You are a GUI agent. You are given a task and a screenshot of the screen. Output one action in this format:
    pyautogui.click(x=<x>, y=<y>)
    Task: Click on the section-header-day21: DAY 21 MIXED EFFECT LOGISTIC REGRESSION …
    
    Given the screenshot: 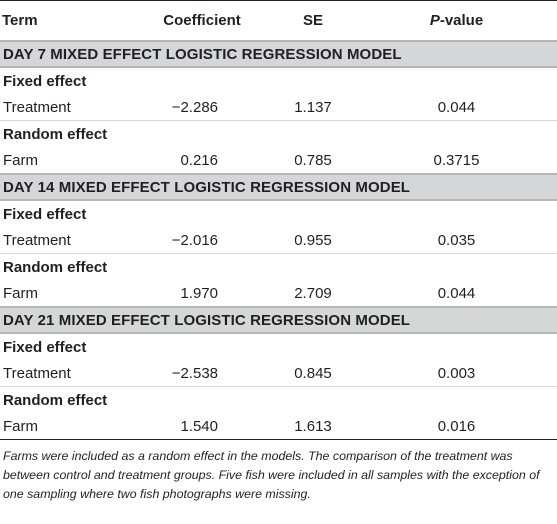 What is the action you would take?
    pyautogui.click(x=278, y=320)
    